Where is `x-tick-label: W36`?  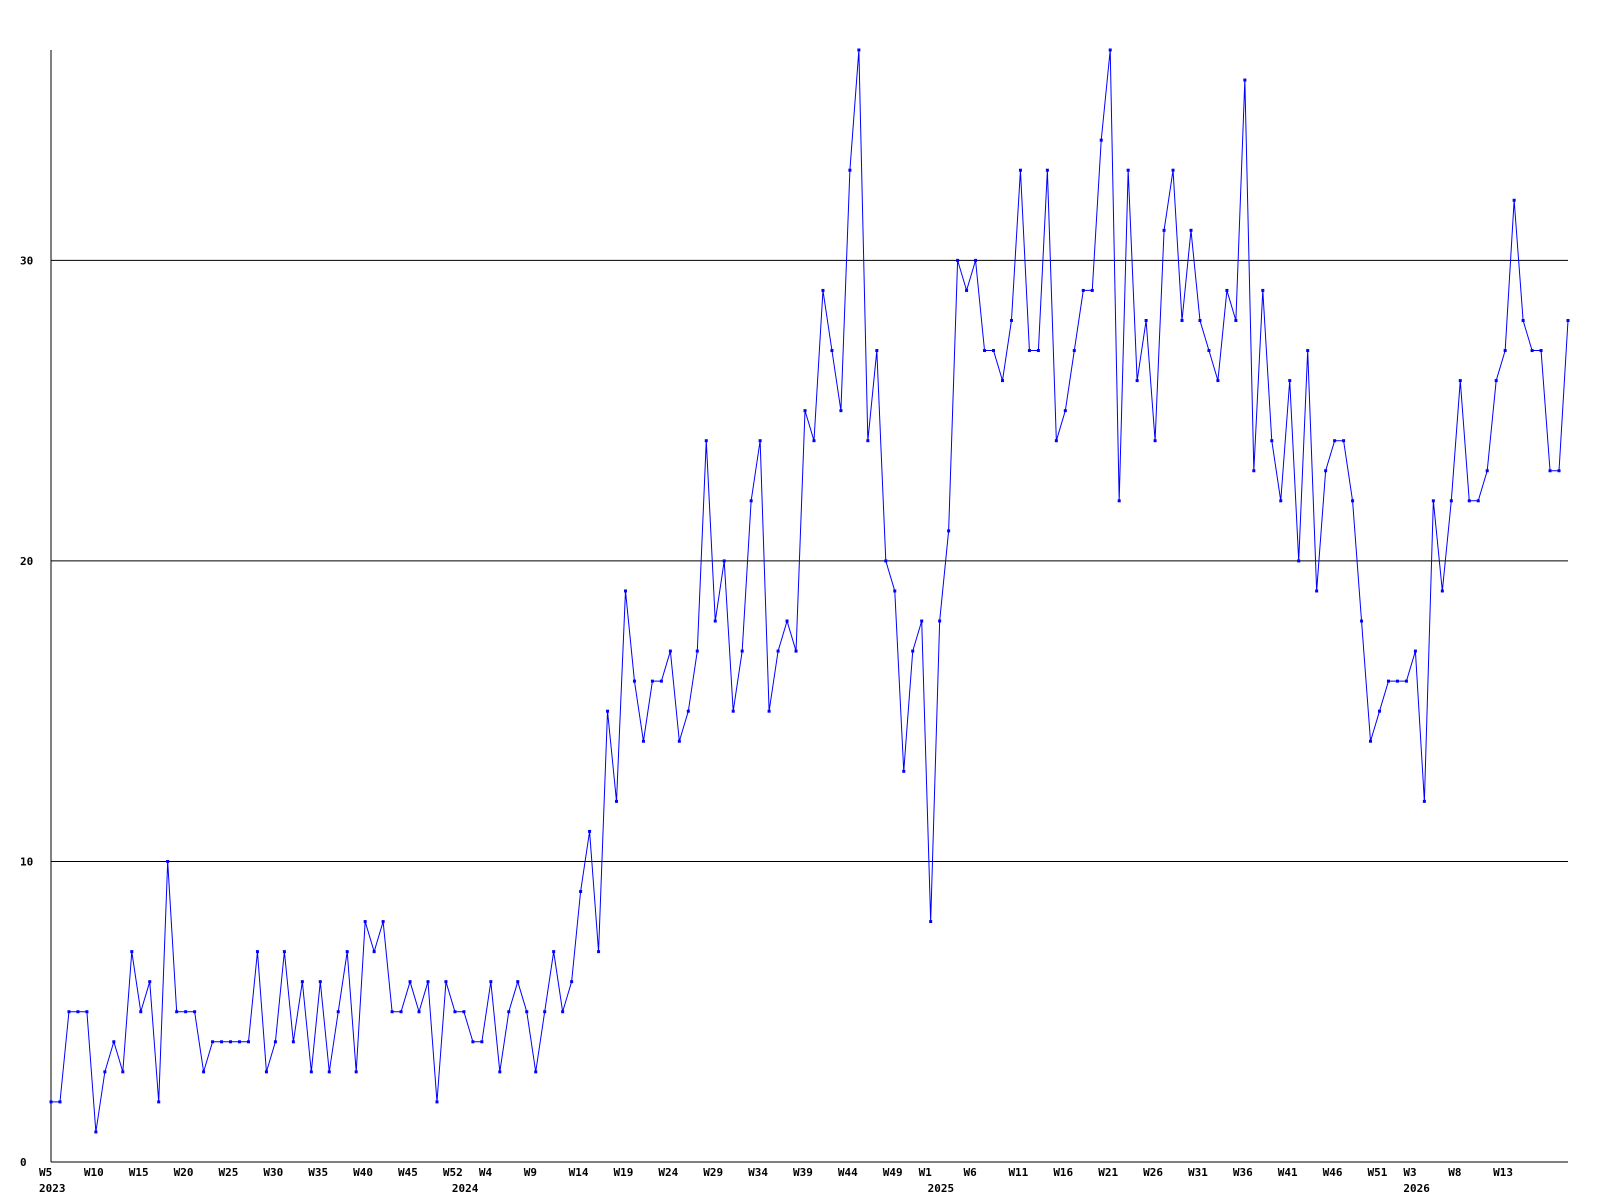 x-tick-label: W36 is located at coordinates (1243, 1172).